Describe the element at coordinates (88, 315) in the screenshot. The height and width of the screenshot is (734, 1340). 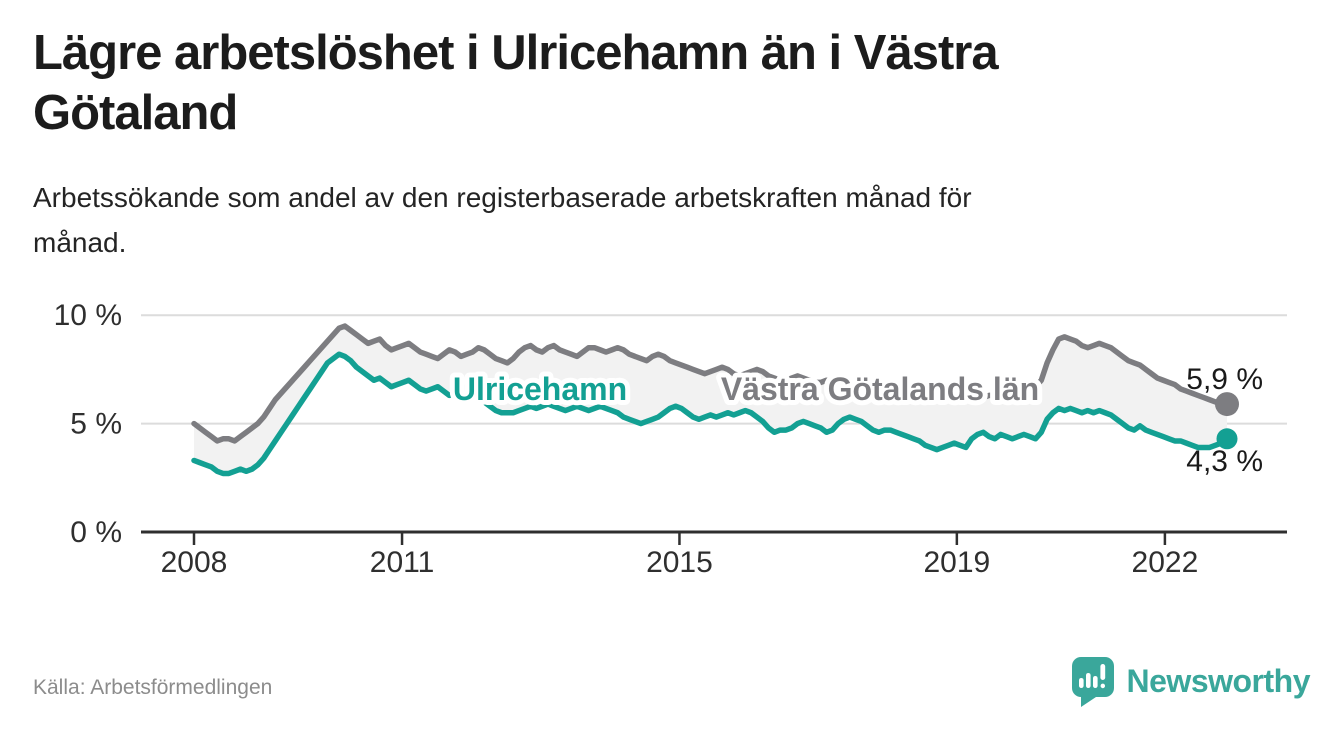
I see `y-tick-label-10: 10 %` at that location.